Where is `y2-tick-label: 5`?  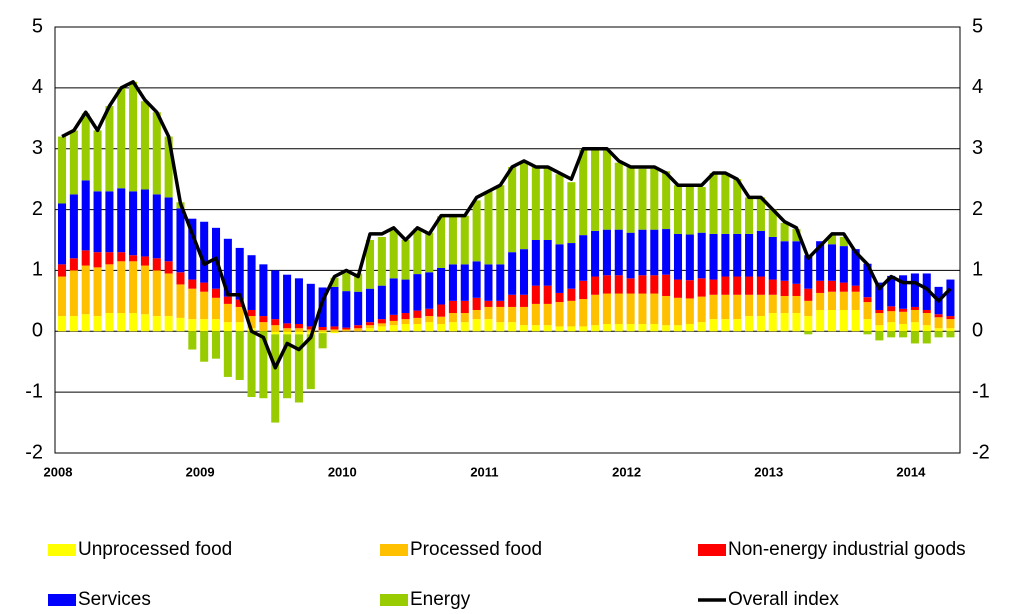
y2-tick-label: 5 is located at coordinates (977, 26).